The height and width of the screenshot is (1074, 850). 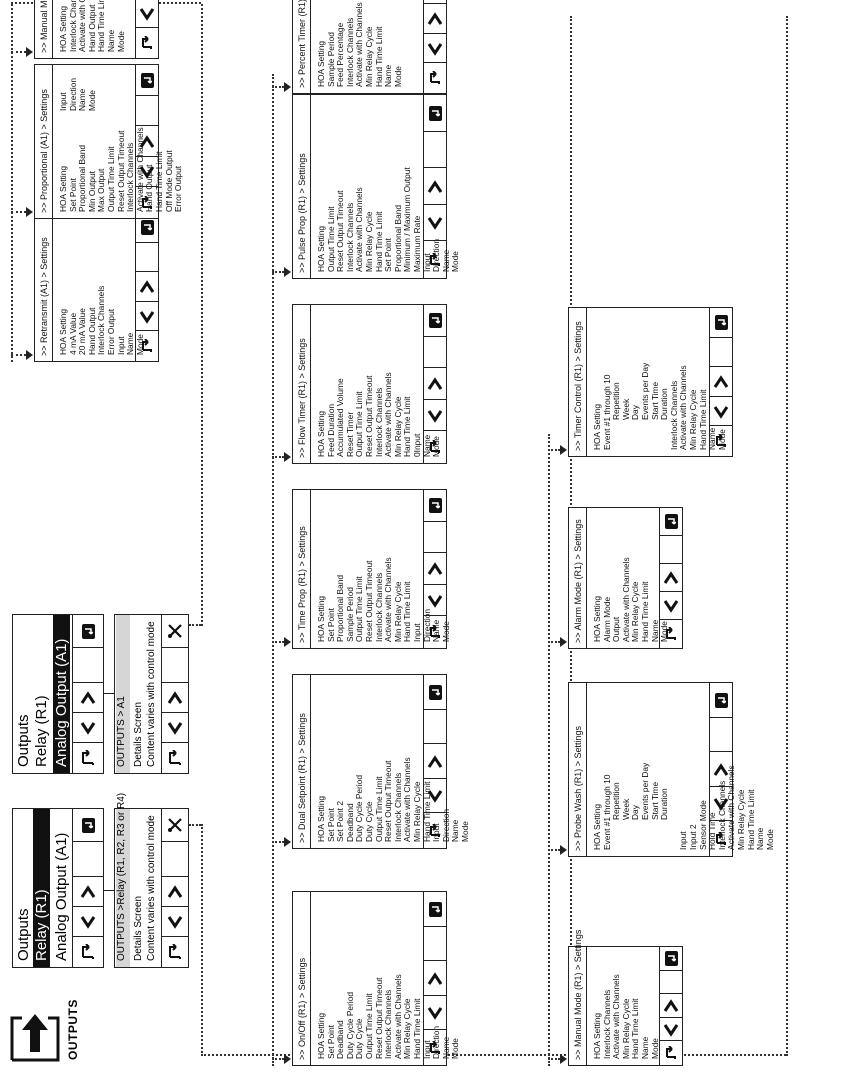 I want to click on wrench-screwdriver-icon, so click(x=175, y=631).